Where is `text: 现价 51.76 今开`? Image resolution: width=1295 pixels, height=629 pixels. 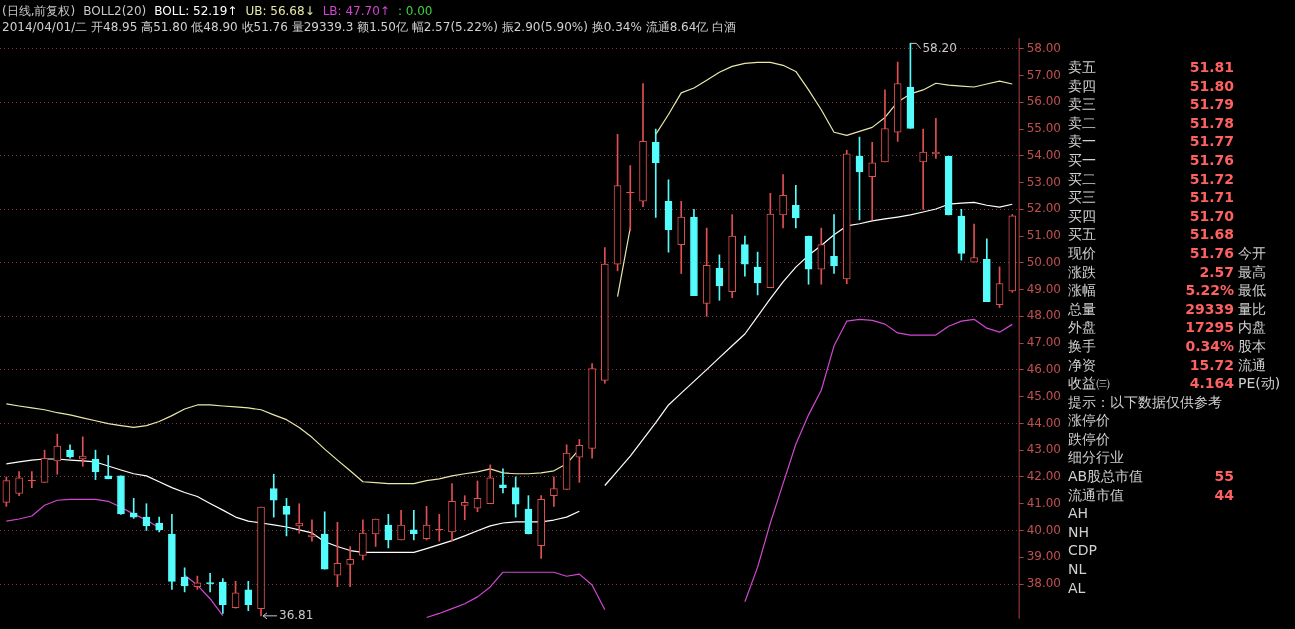
text: 现价 51.76 今开 is located at coordinates (1167, 252).